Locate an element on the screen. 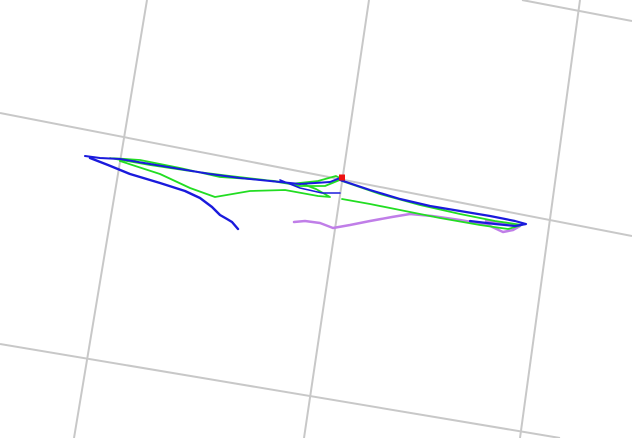 This screenshot has width=632, height=438. trajectory-green is located at coordinates (316, 193).